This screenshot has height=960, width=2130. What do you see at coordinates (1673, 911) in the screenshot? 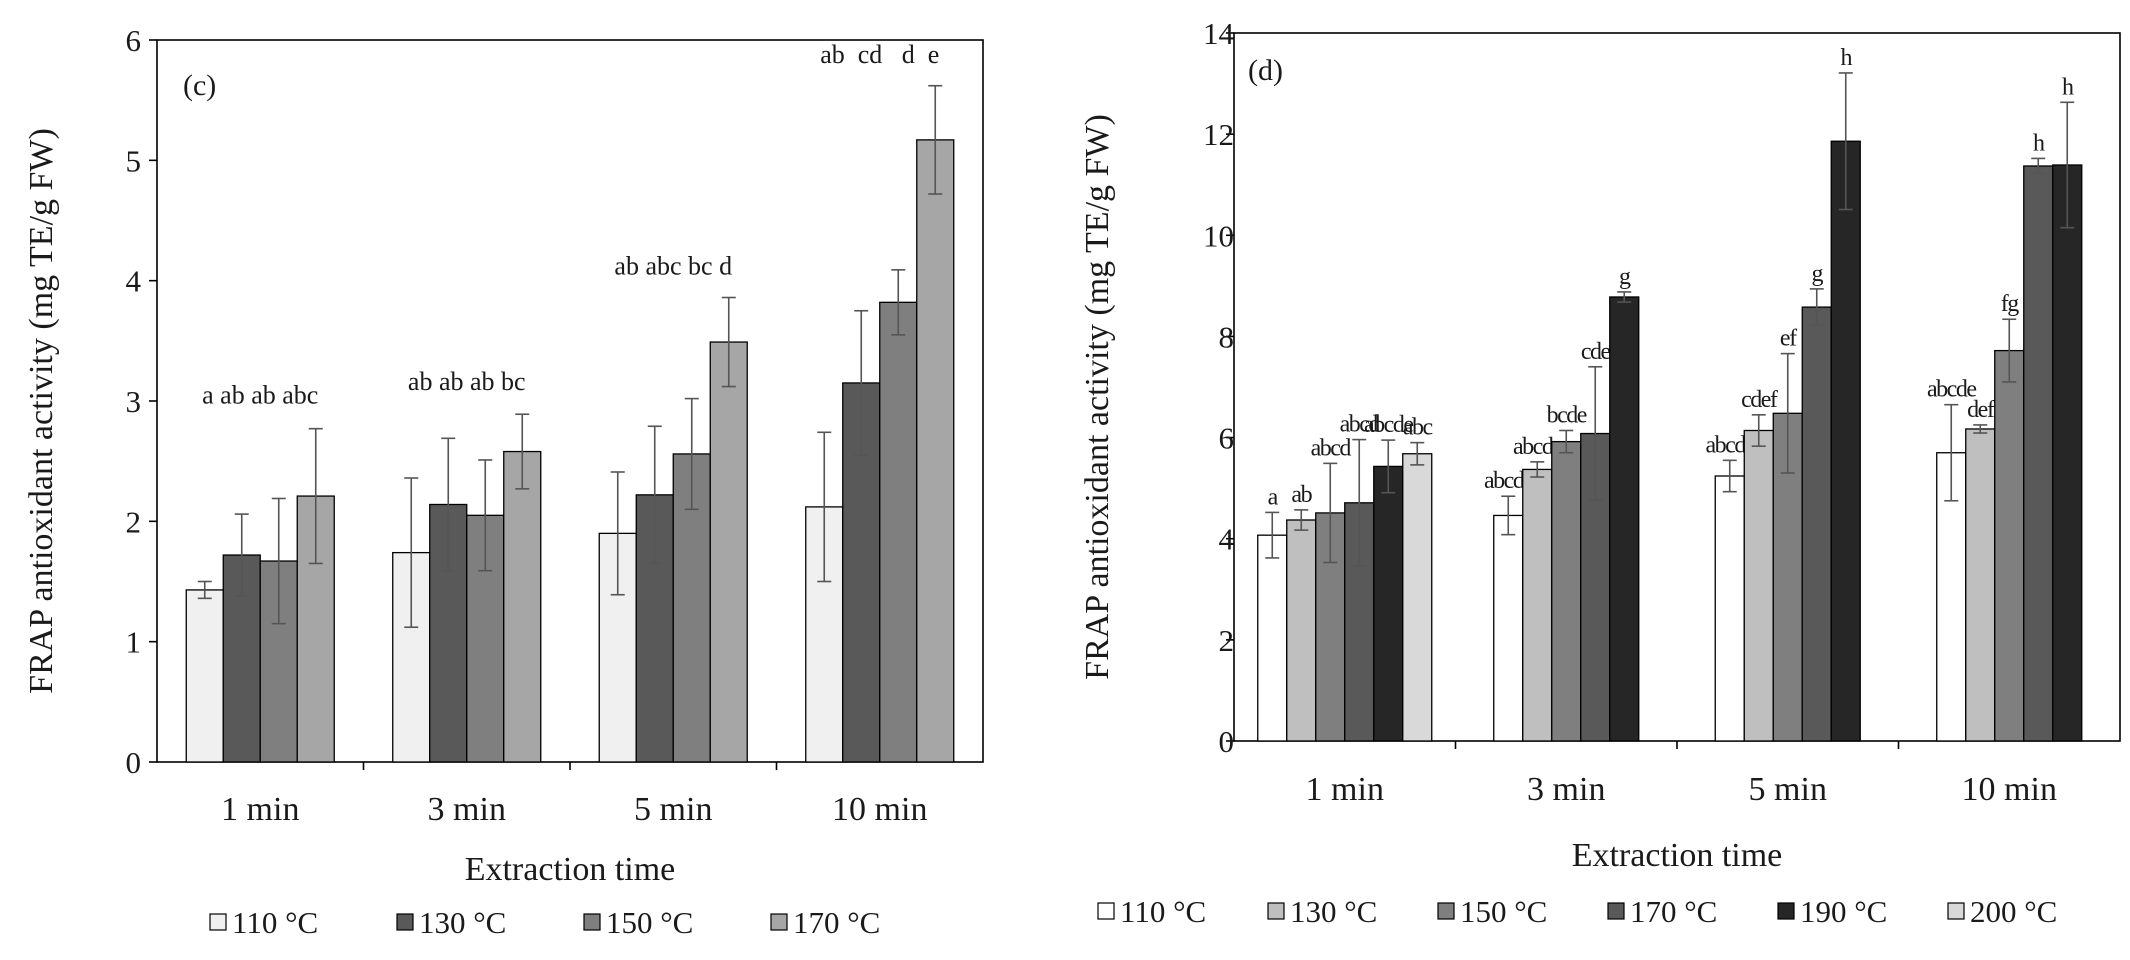
I see `legend-label-d: 170 °C` at bounding box center [1673, 911].